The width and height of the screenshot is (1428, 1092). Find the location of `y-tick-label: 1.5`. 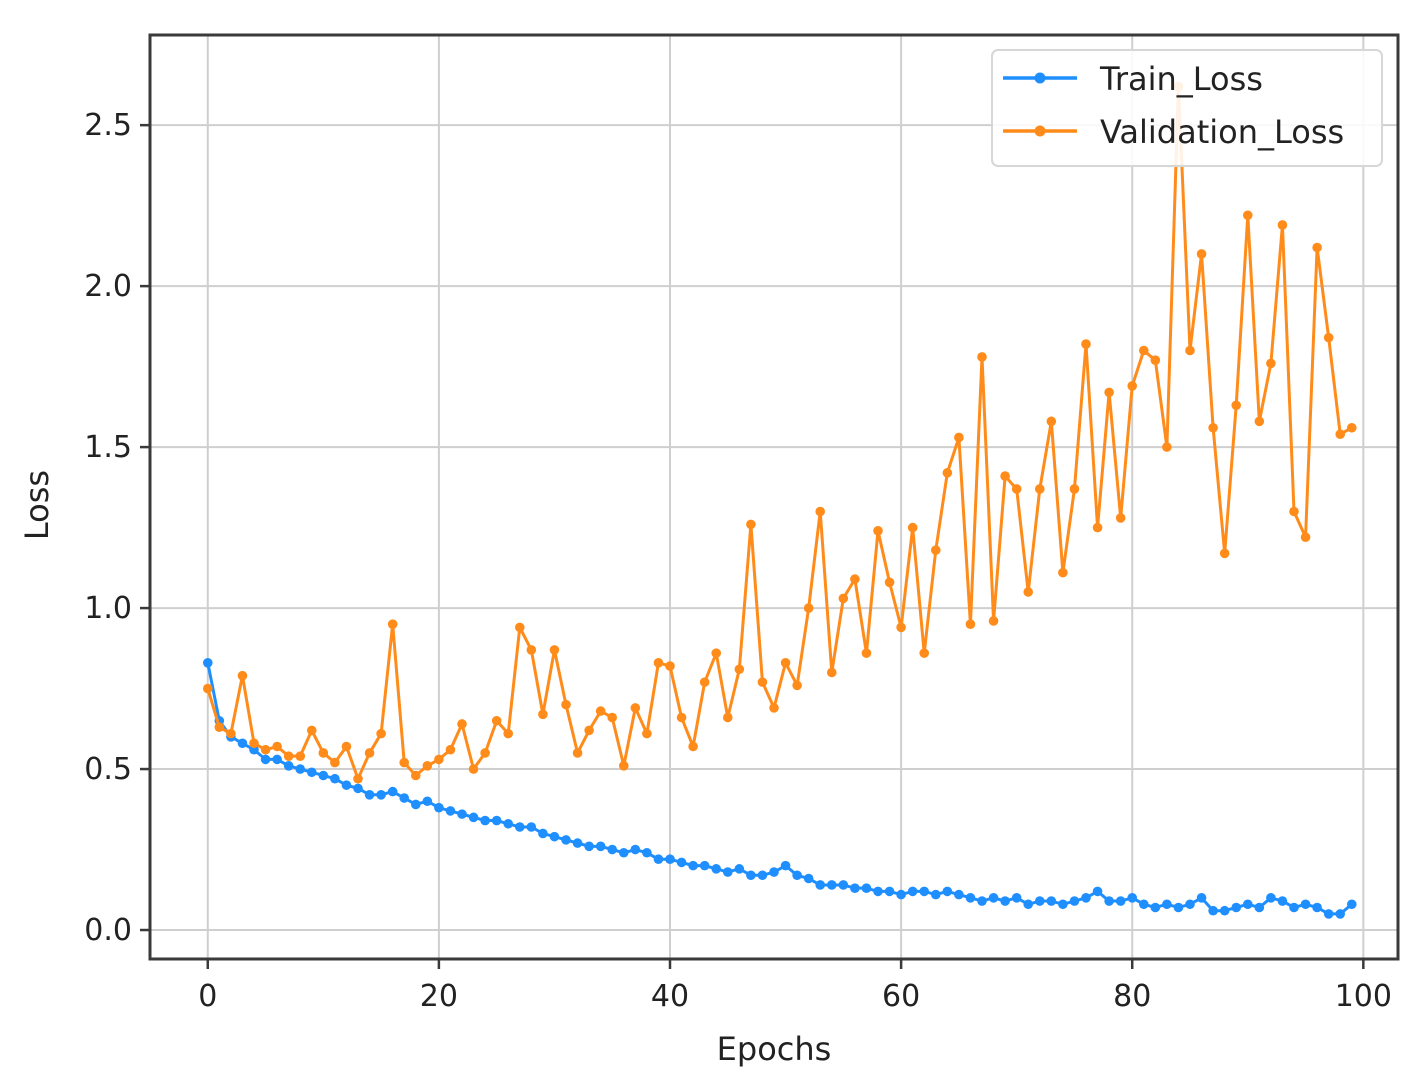

y-tick-label: 1.5 is located at coordinates (108, 447).